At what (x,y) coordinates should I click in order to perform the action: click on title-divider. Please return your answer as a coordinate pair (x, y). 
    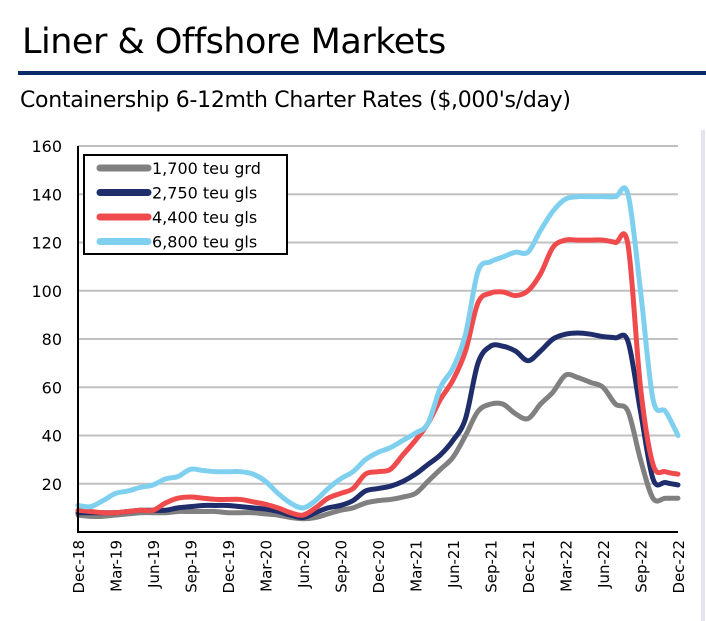
    Looking at the image, I should click on (362, 73).